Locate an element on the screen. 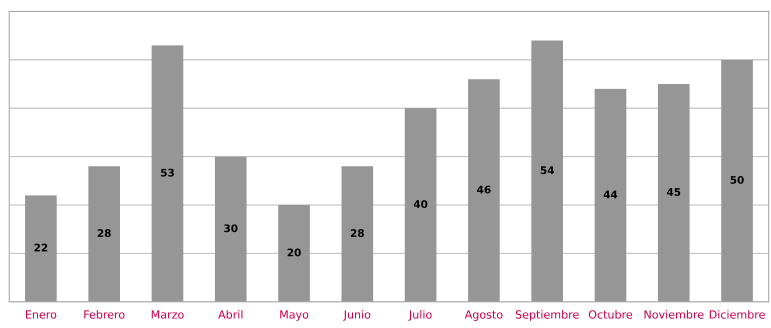  data-label: 46 is located at coordinates (484, 190).